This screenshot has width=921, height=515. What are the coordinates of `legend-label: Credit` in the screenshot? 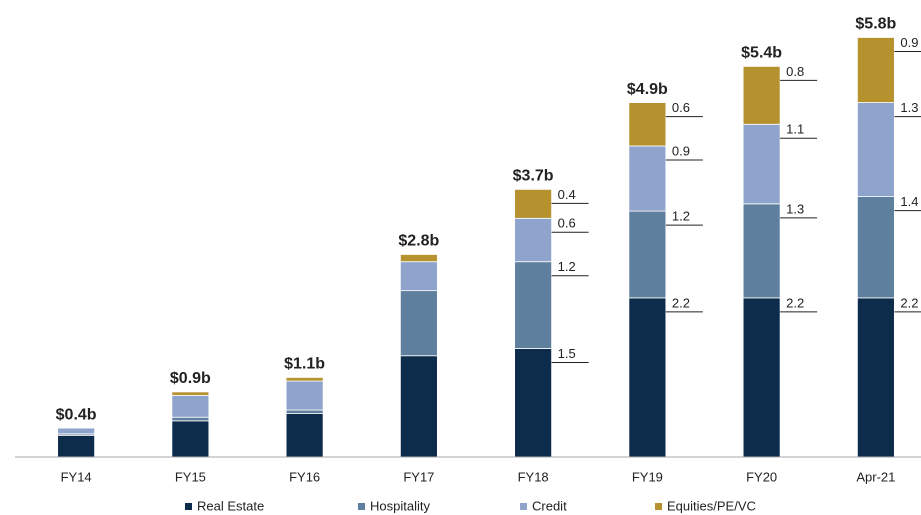 It's located at (549, 505).